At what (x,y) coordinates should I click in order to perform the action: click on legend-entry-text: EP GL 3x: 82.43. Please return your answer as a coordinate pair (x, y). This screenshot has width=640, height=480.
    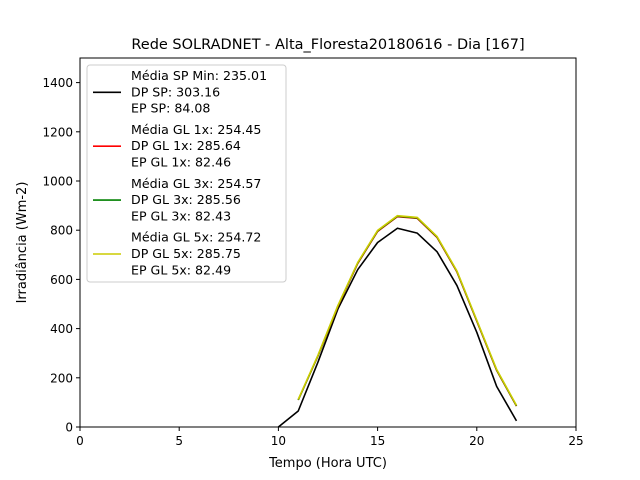
    Looking at the image, I should click on (181, 215).